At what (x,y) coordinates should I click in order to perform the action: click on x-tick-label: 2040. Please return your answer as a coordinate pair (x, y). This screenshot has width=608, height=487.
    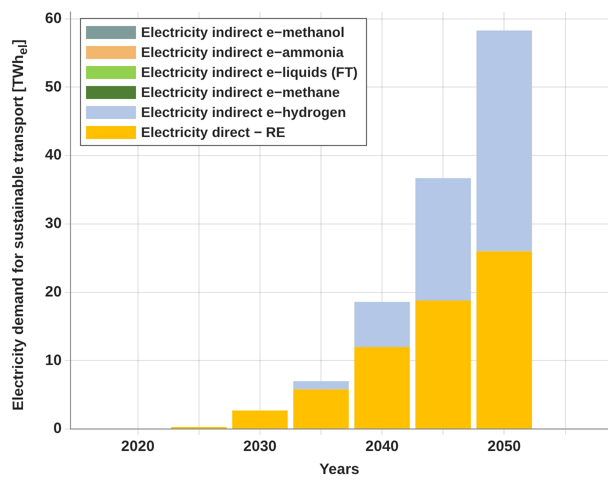
    Looking at the image, I should click on (382, 447).